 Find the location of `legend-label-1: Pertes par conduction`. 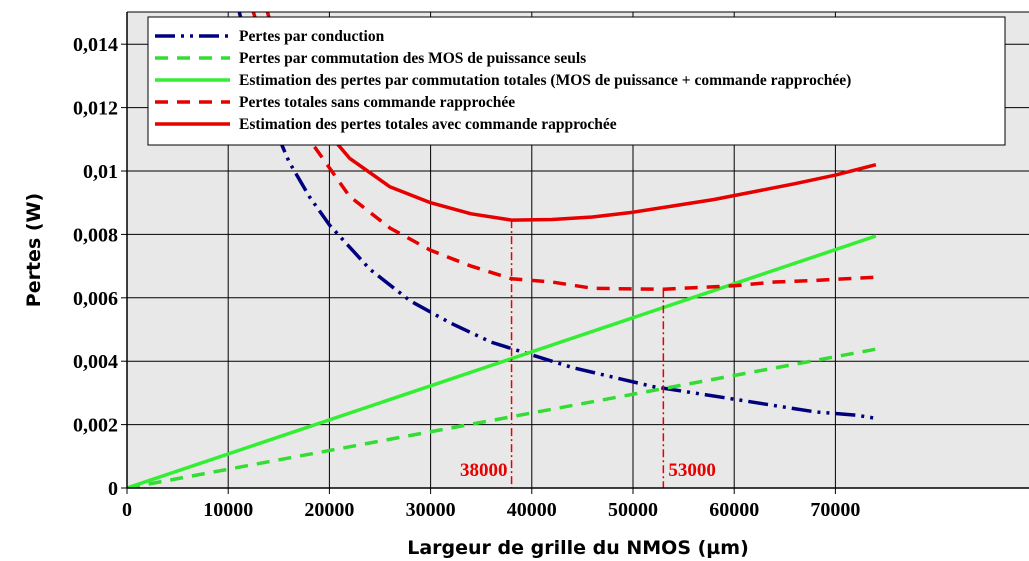

legend-label-1: Pertes par conduction is located at coordinates (312, 36).